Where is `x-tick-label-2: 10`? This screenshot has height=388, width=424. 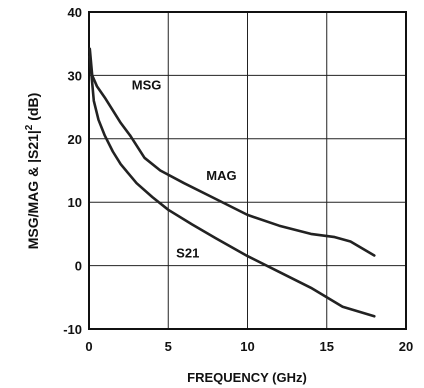 x-tick-label-2: 10 is located at coordinates (247, 346).